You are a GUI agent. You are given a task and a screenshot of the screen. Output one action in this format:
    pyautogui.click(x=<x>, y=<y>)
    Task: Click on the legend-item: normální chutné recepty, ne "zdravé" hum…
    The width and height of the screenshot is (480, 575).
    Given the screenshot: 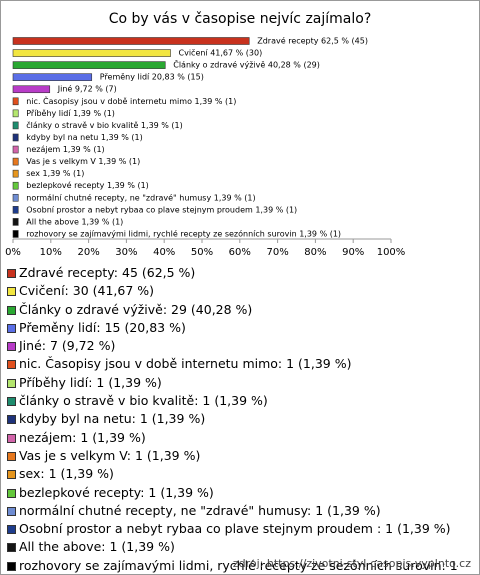 What is the action you would take?
    pyautogui.click(x=238, y=511)
    